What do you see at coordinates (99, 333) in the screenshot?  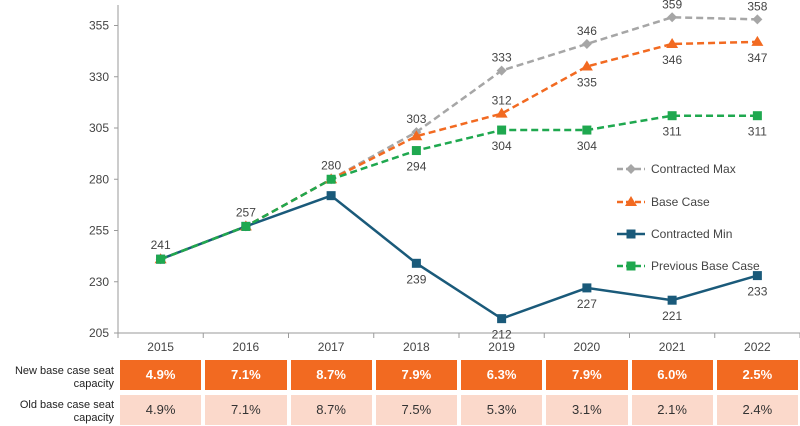 I see `y-tick-label: 205` at bounding box center [99, 333].